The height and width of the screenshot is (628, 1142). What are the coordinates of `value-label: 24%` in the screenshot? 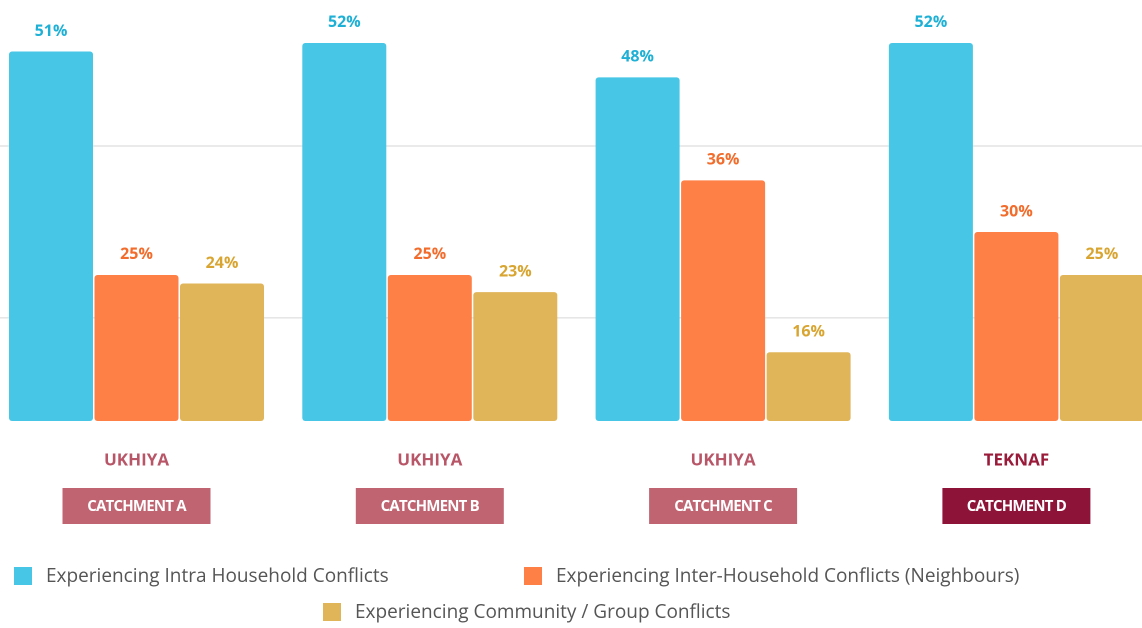 It's located at (222, 262).